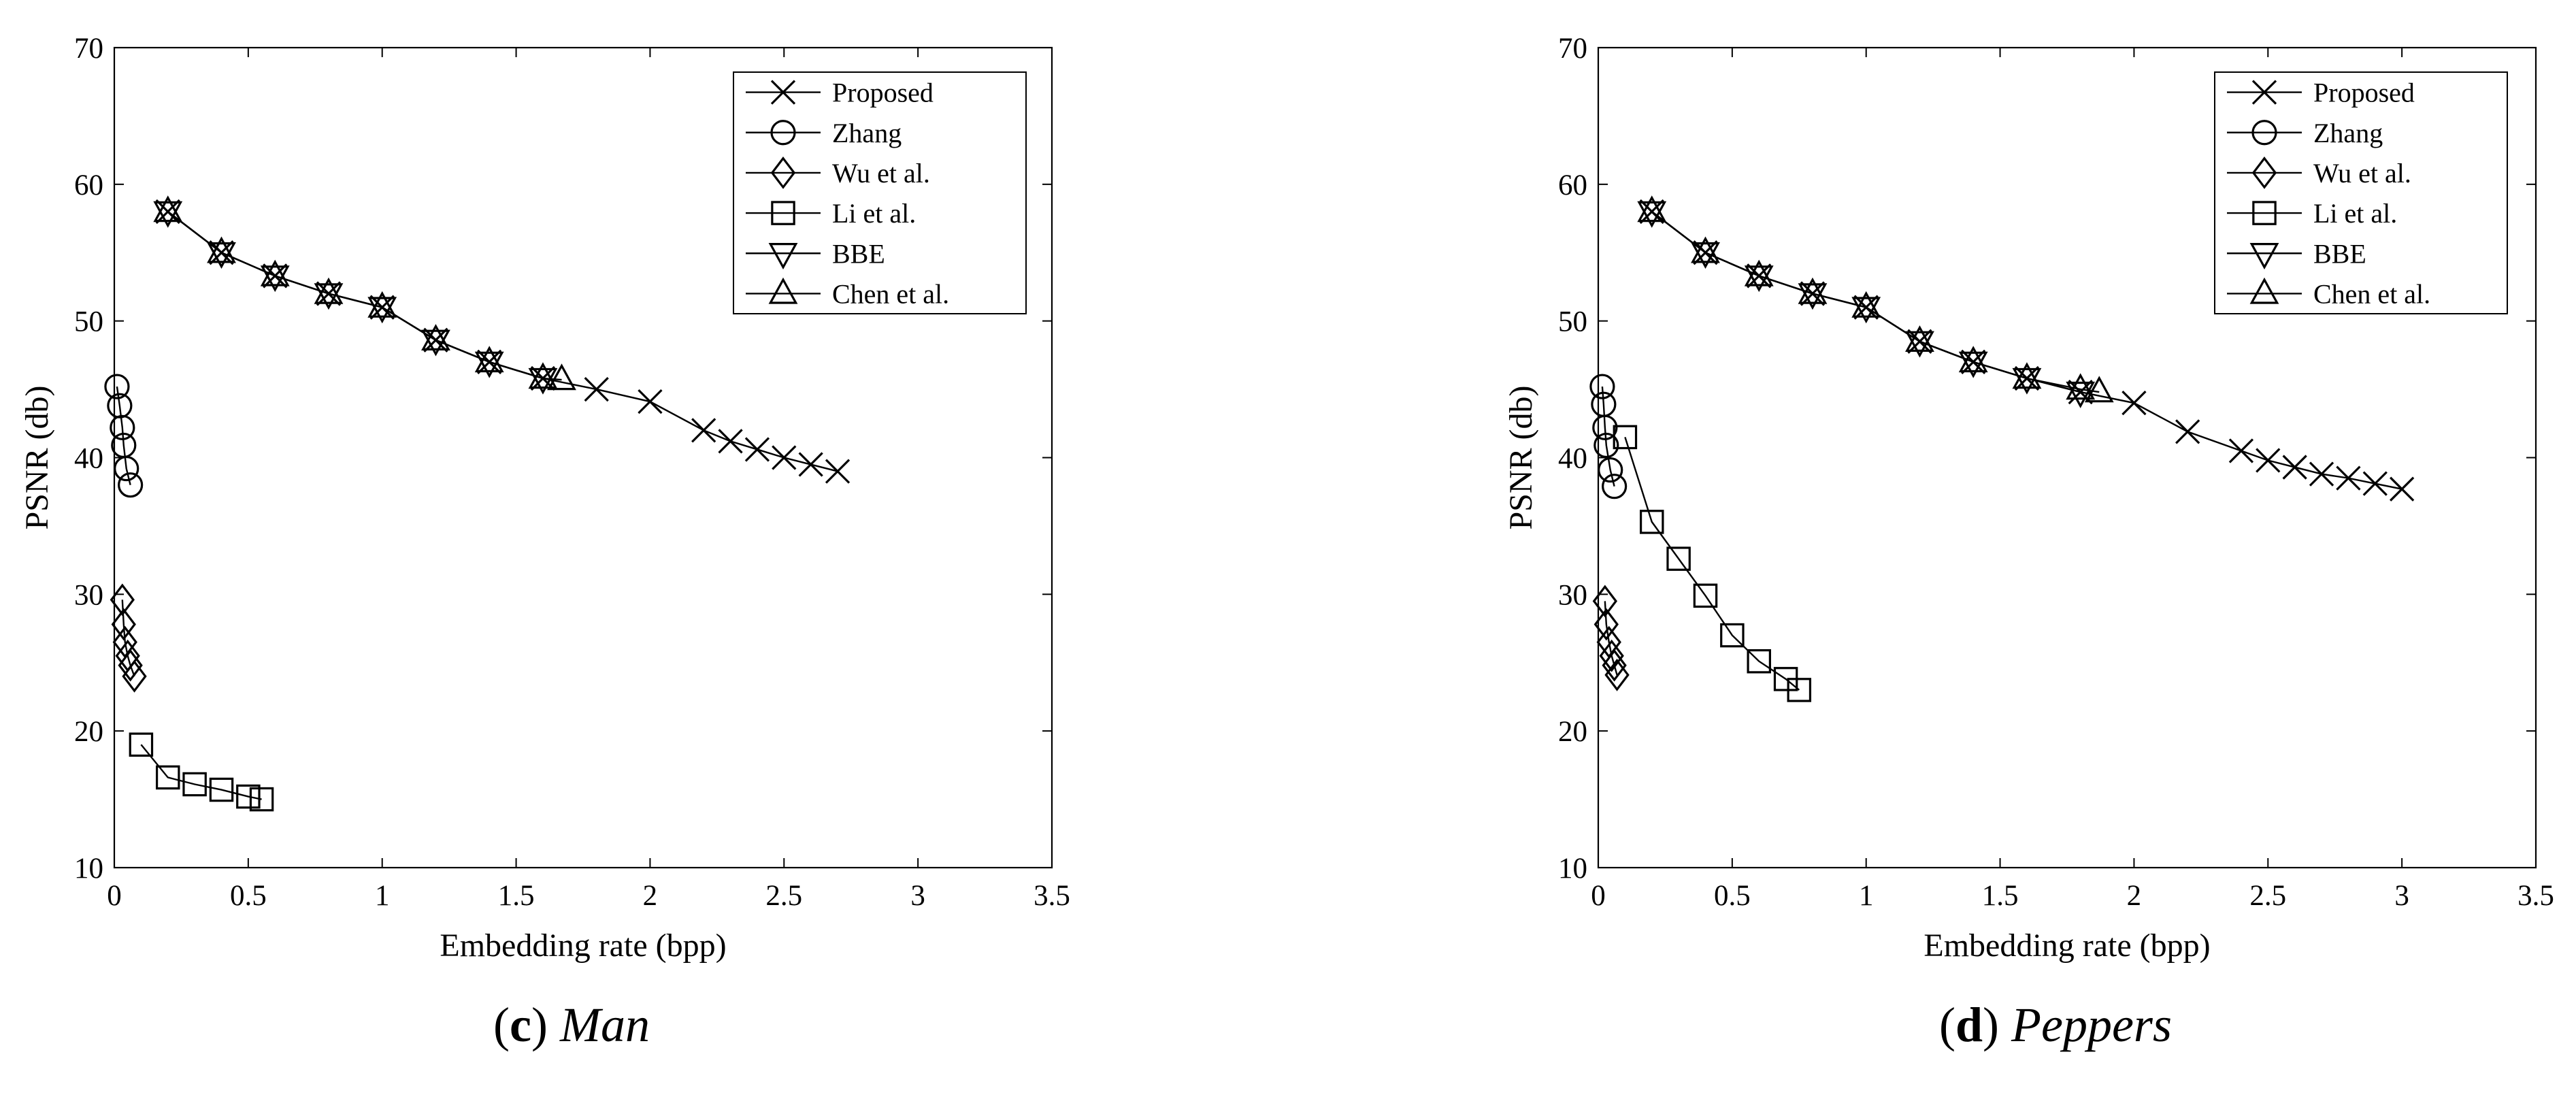  I want to click on y-axis-label: PSNR (db), so click(37, 457).